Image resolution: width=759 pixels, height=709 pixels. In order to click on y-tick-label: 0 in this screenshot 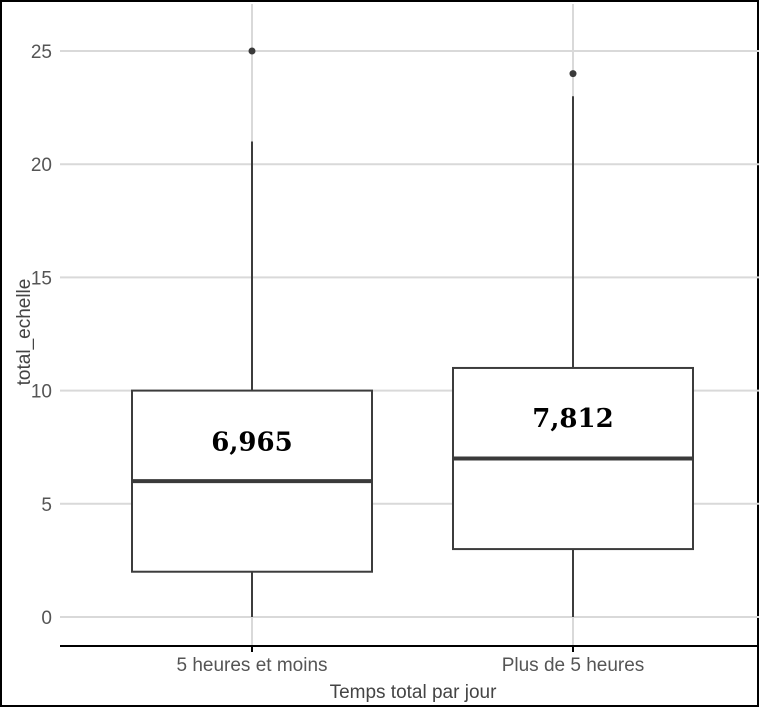, I will do `click(46, 618)`.